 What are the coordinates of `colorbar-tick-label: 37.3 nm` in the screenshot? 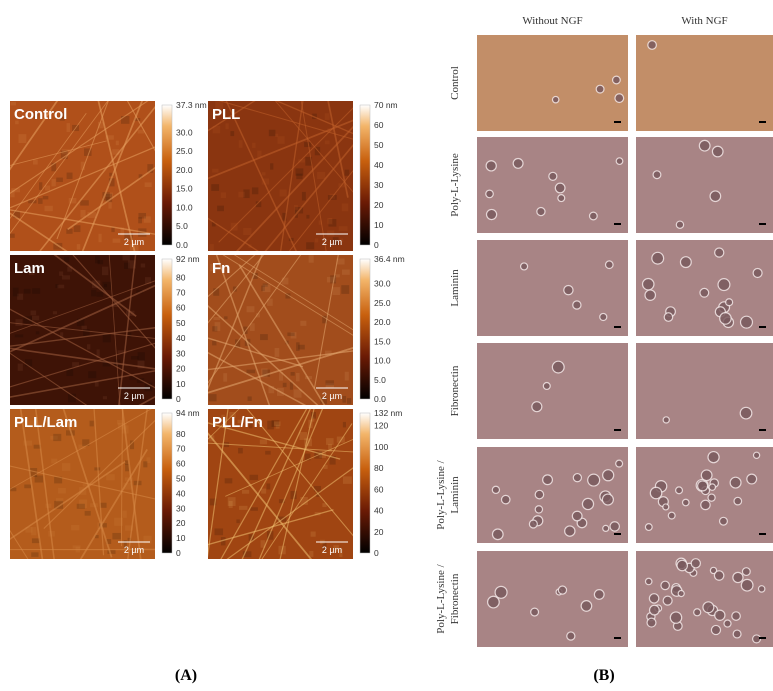 It's located at (191, 105).